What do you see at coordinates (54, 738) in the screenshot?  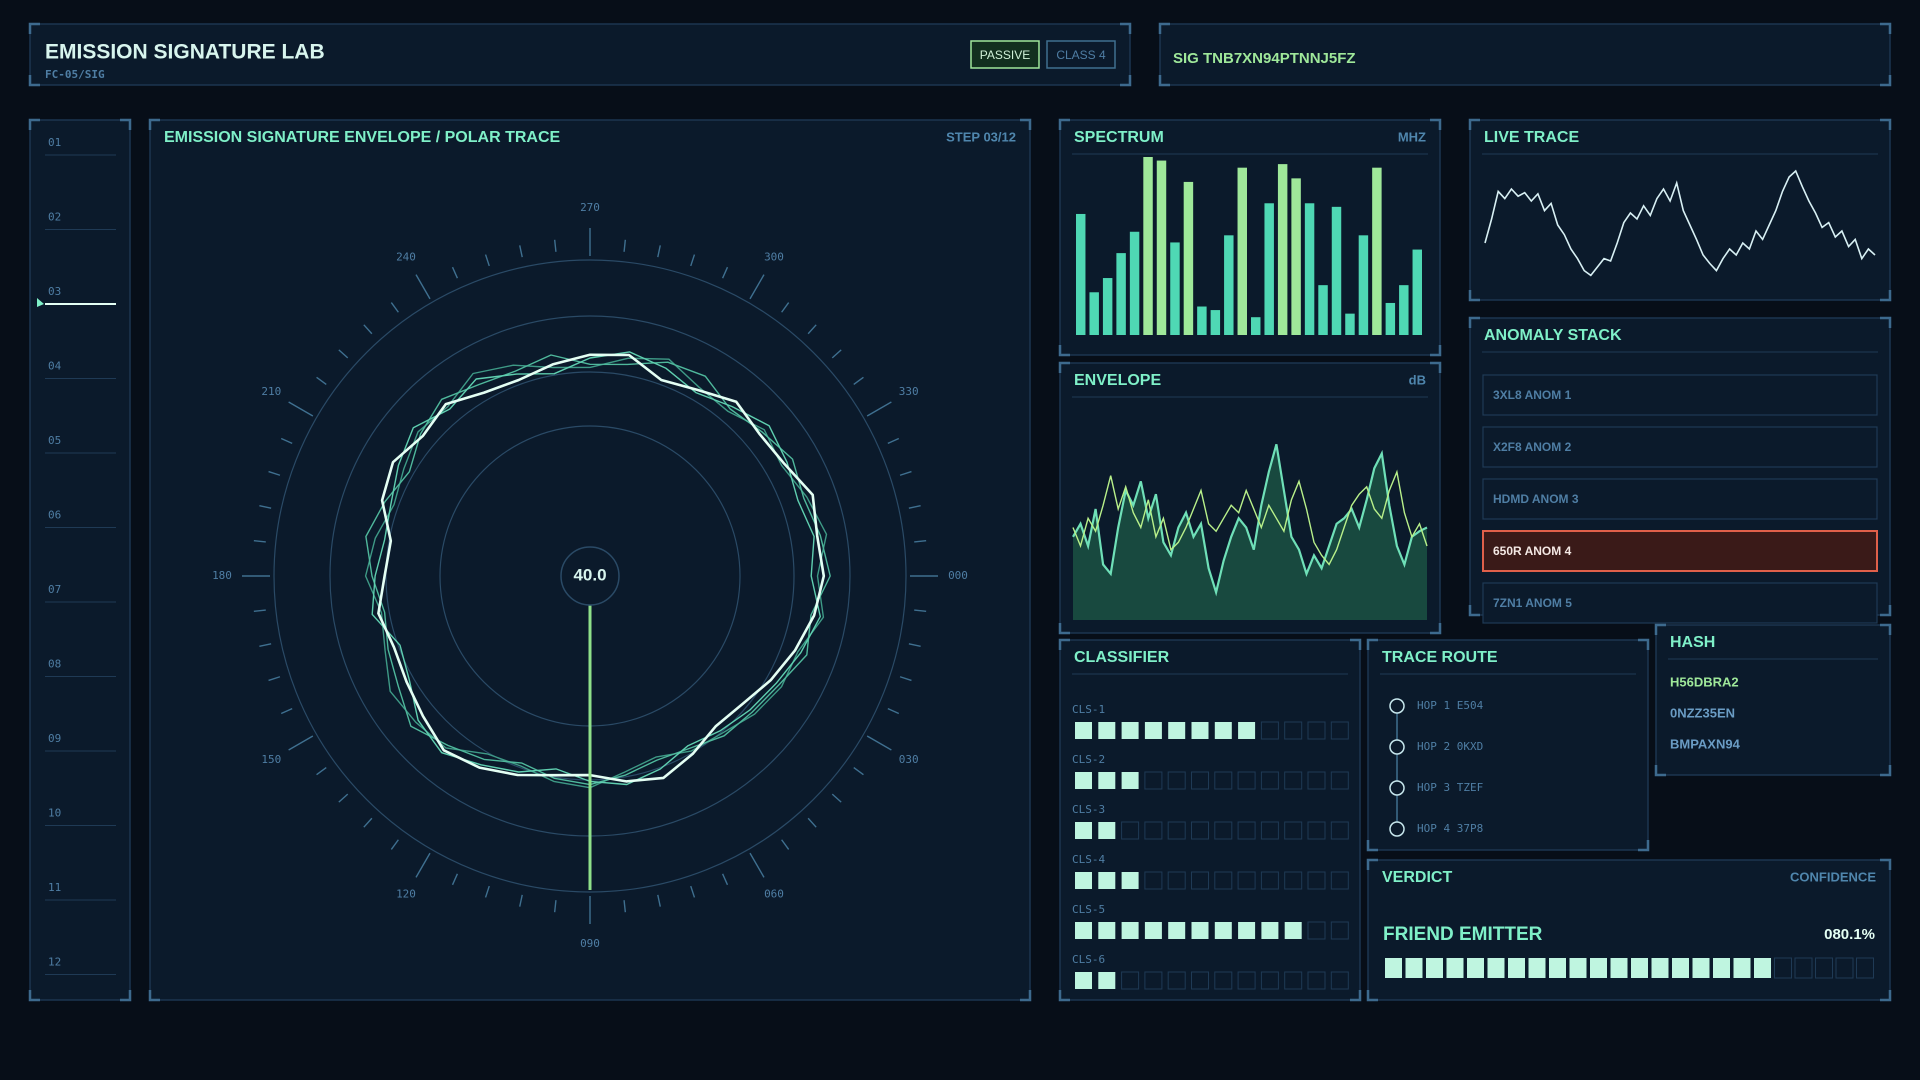 I see `step-label: 09` at bounding box center [54, 738].